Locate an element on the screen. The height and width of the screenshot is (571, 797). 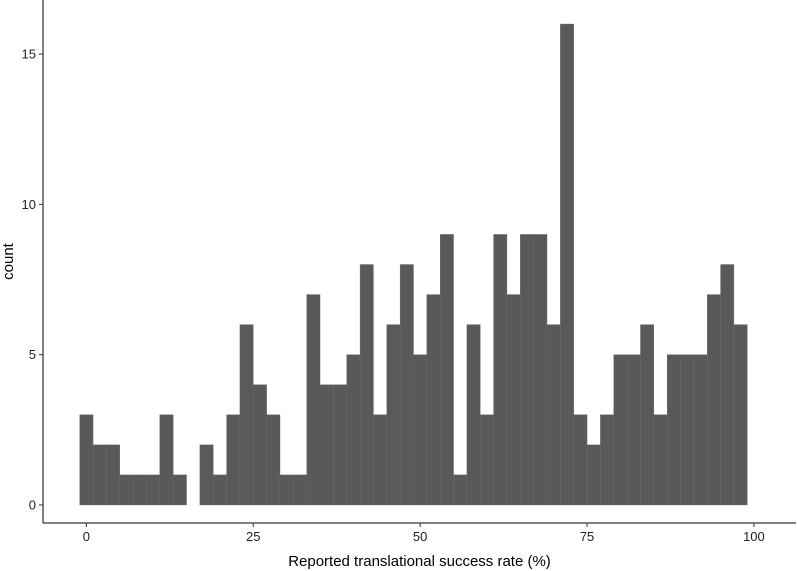
y-ticks-group: 0 5 10 15 is located at coordinates (32, 279).